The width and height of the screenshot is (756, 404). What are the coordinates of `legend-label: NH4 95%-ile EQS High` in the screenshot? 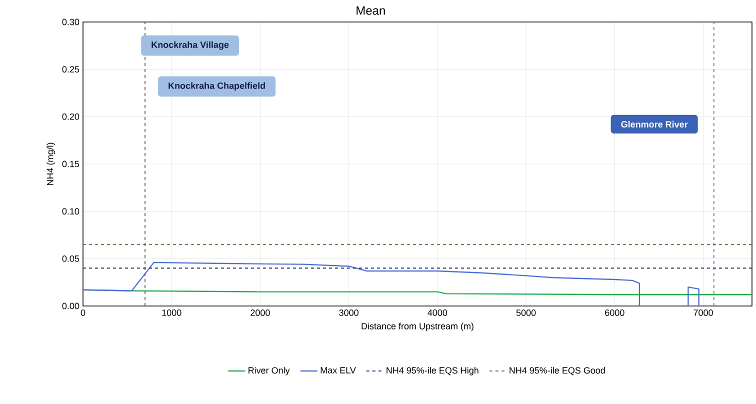 It's located at (432, 371).